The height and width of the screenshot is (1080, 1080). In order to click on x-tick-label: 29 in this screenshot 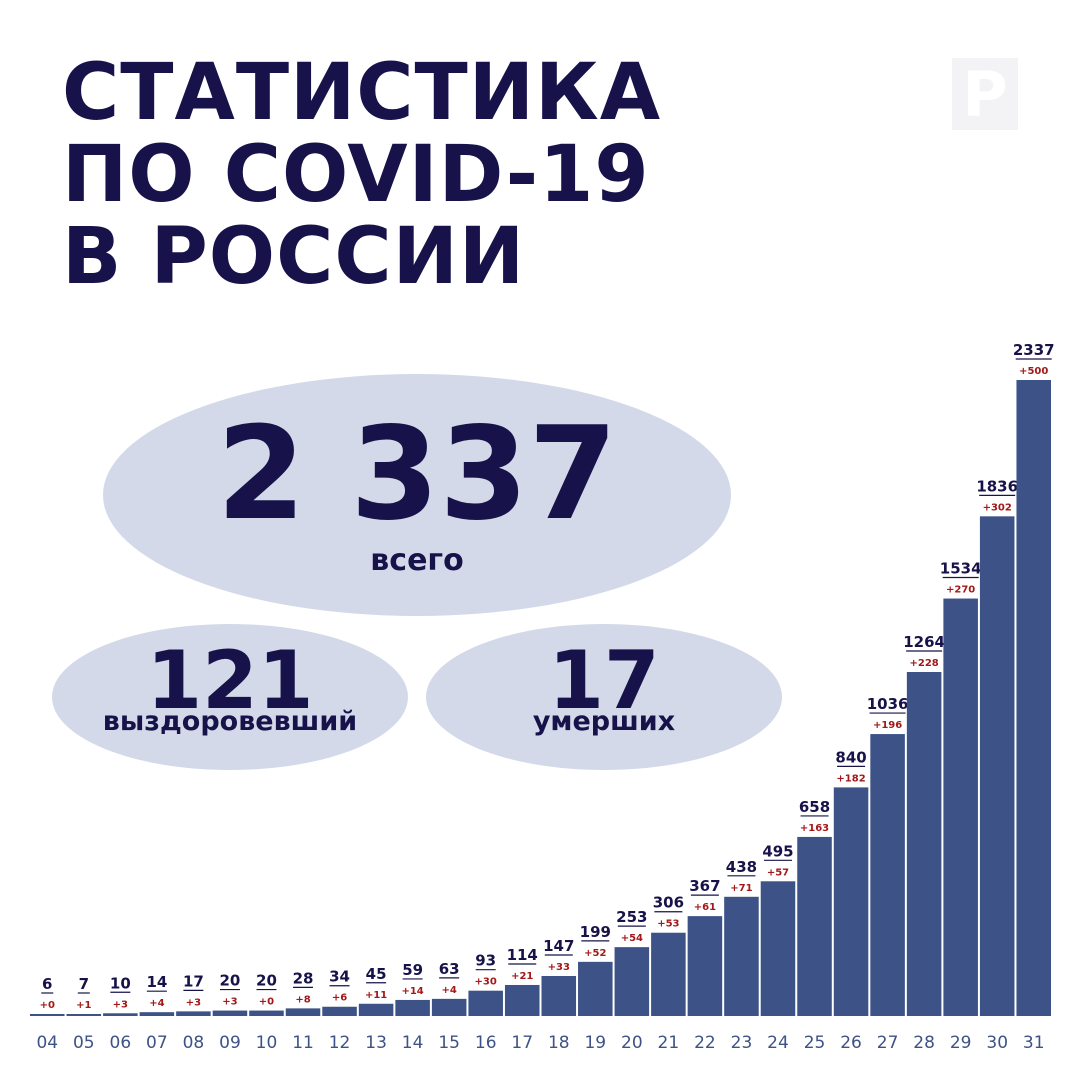, I will do `click(961, 1043)`.